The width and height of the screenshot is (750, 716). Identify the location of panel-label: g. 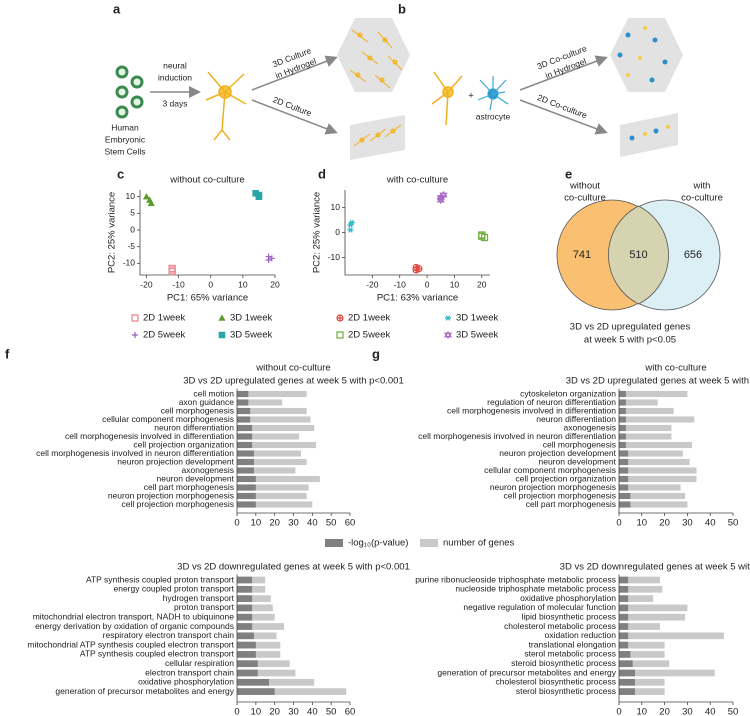
(376, 353).